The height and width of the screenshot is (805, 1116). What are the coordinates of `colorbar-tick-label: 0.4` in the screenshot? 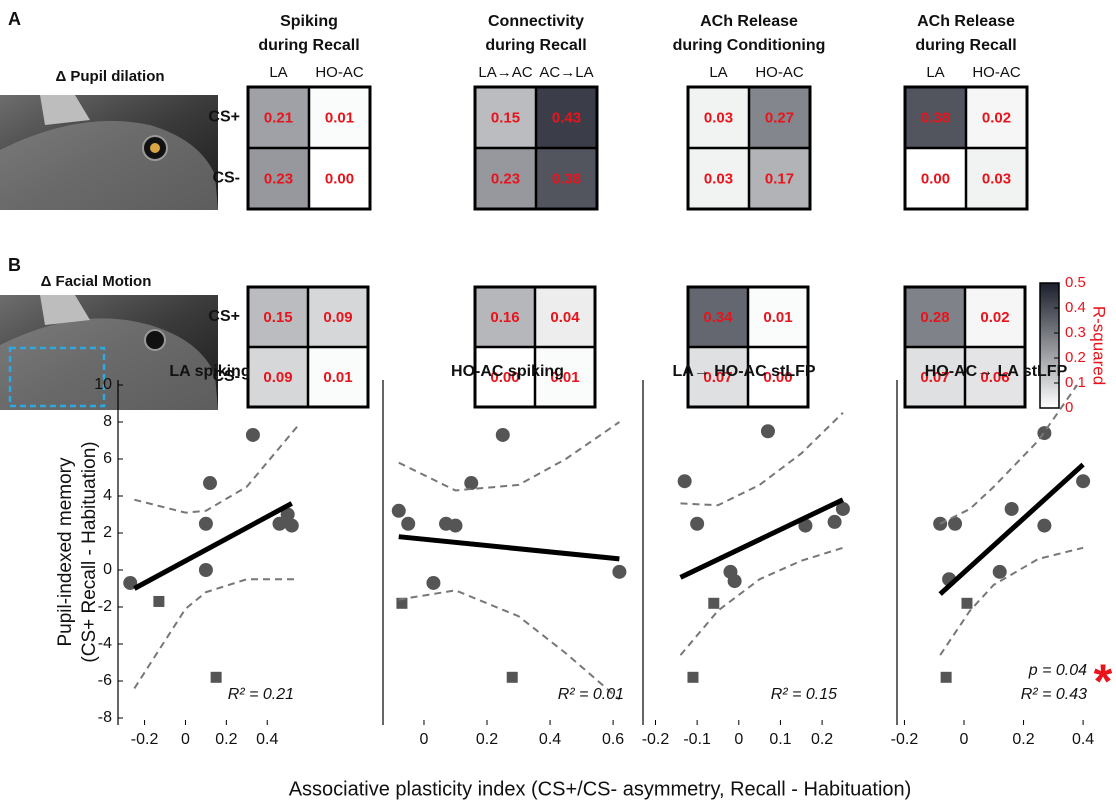 It's located at (1075, 307).